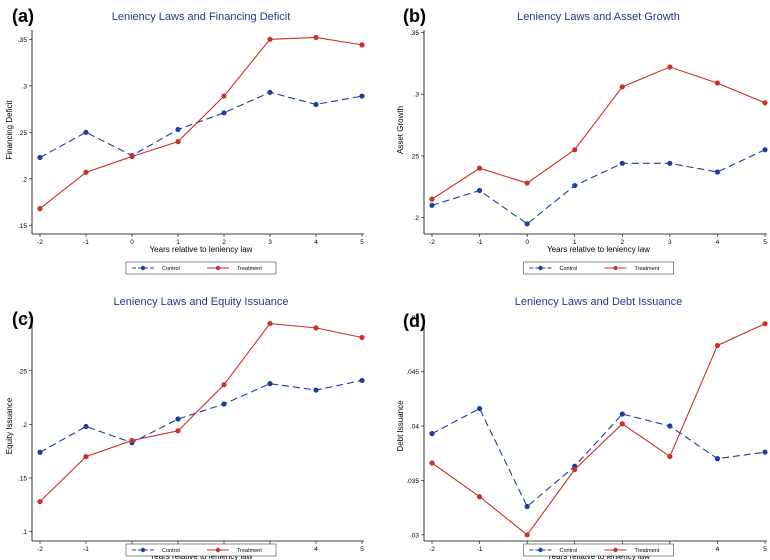 The width and height of the screenshot is (770, 560). Describe the element at coordinates (22, 479) in the screenshot. I see `y-tick-label: .15` at that location.